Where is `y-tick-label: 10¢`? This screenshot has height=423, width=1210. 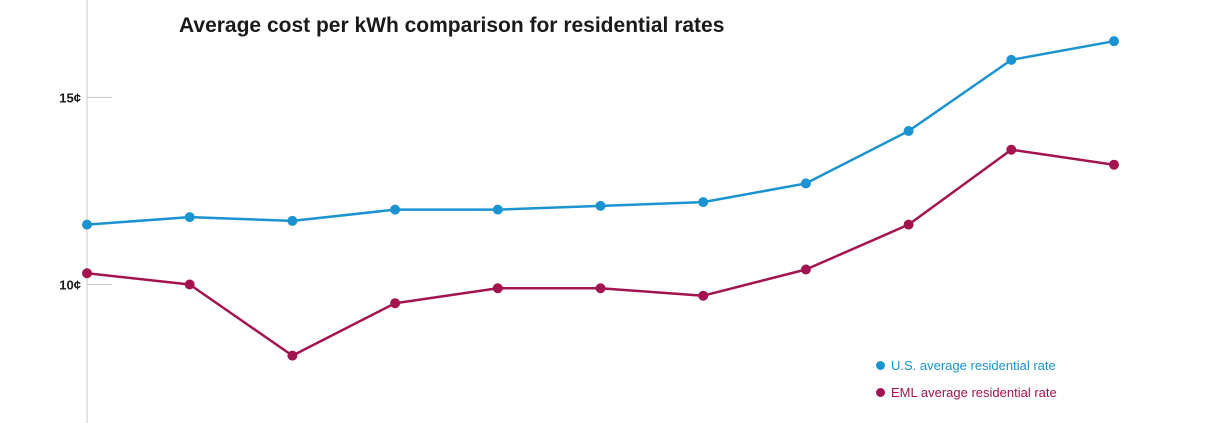
y-tick-label: 10¢ is located at coordinates (70, 284).